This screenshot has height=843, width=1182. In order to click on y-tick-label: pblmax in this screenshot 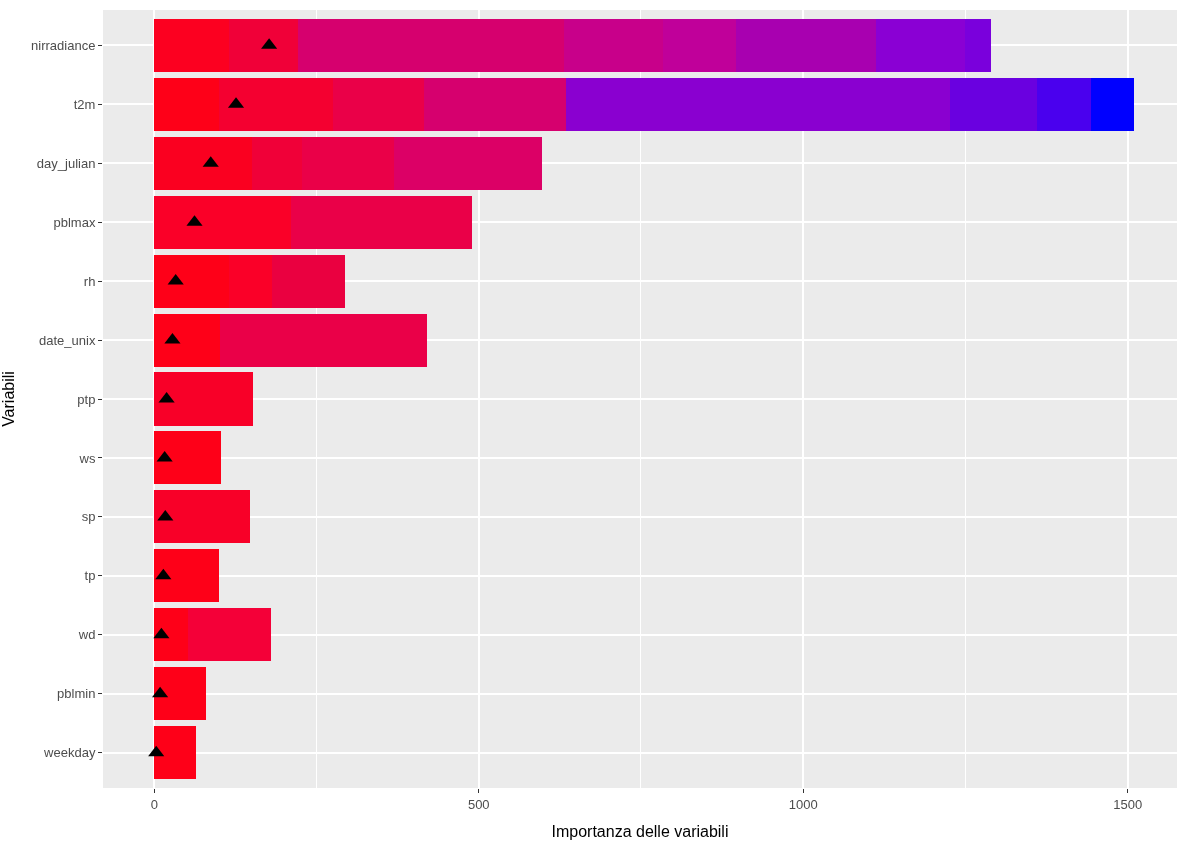, I will do `click(74, 222)`.